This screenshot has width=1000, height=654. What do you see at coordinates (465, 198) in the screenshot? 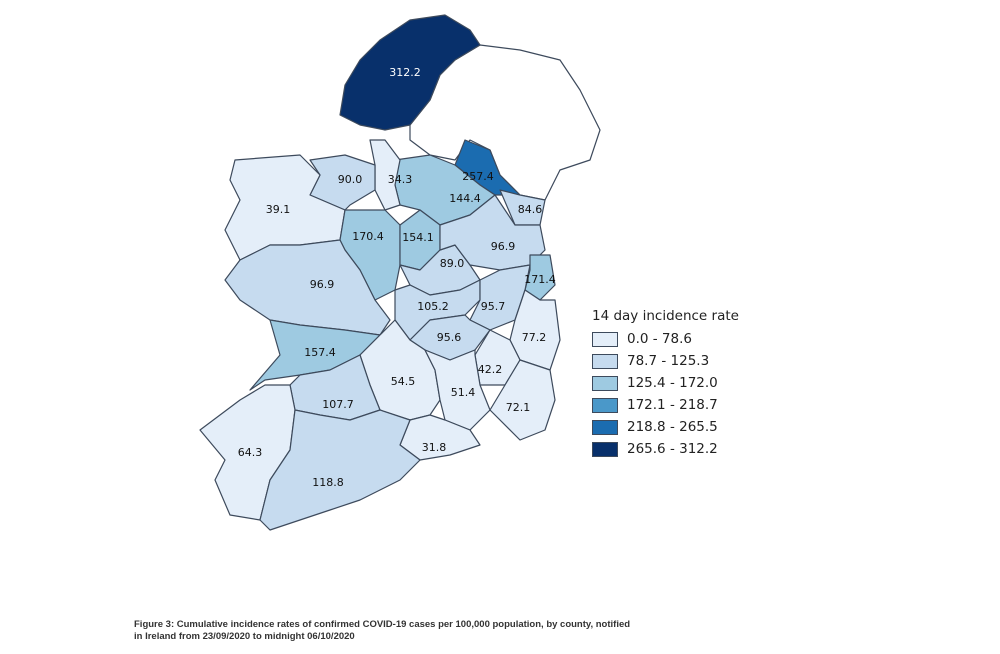
I see `county-value-label: 144.4` at bounding box center [465, 198].